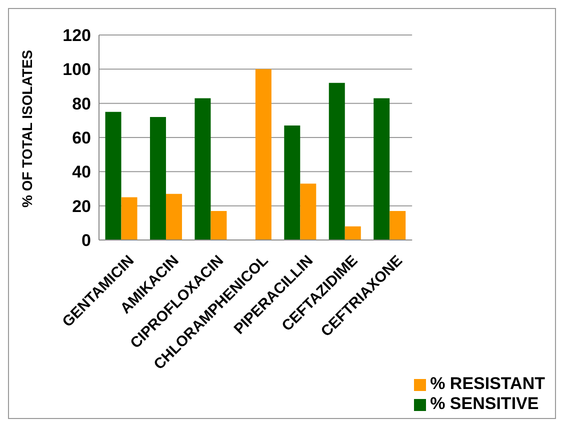  What do you see at coordinates (76, 36) in the screenshot?
I see `y-tick-label: 120` at bounding box center [76, 36].